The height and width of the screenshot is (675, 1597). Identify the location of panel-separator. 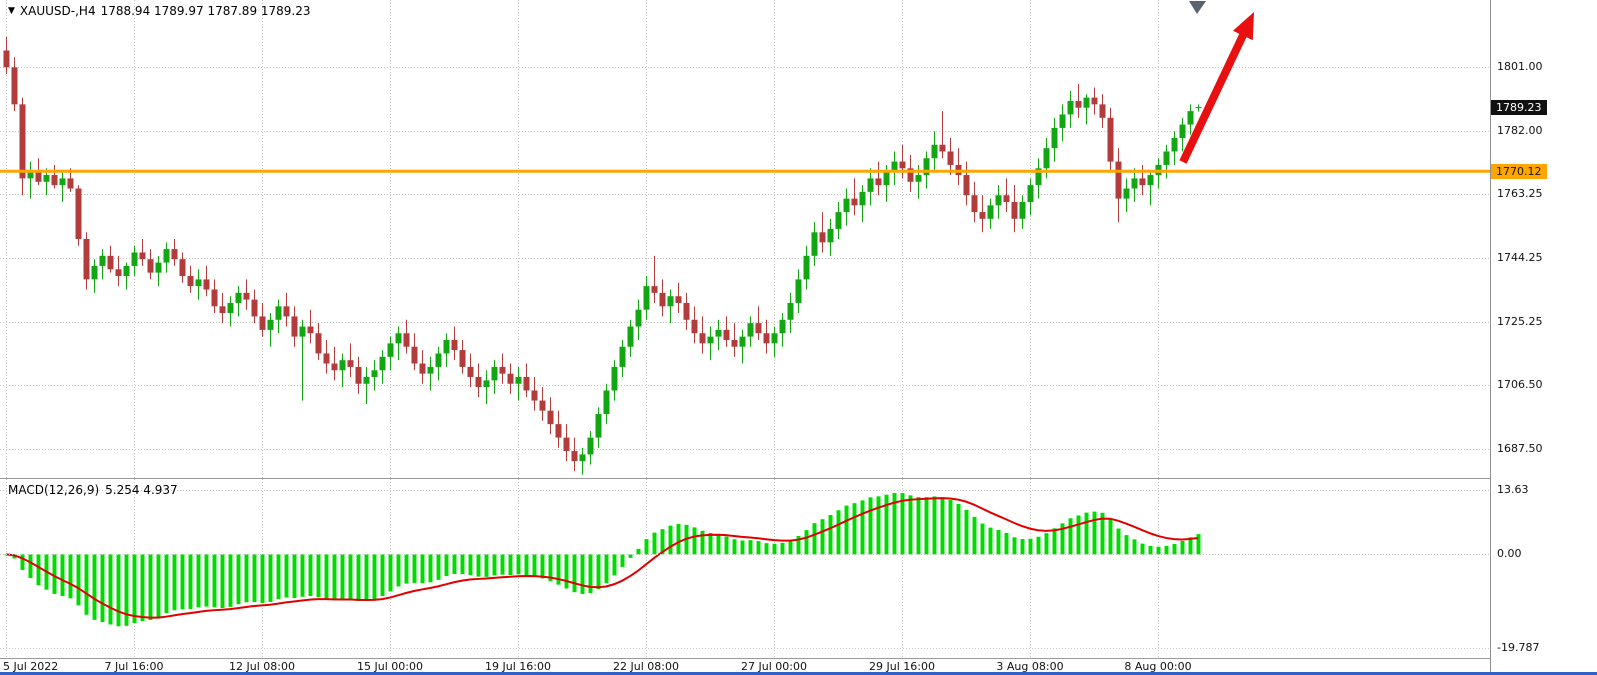
(798, 478).